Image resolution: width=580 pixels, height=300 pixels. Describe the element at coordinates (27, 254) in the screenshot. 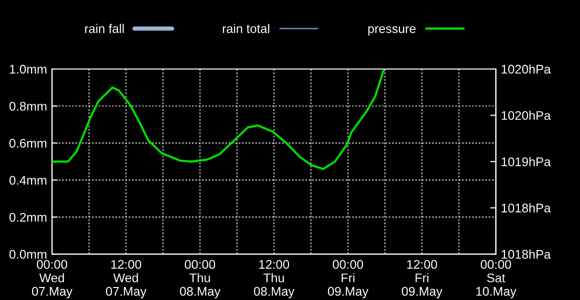

I see `y-tick-label: 0.0mm` at that location.